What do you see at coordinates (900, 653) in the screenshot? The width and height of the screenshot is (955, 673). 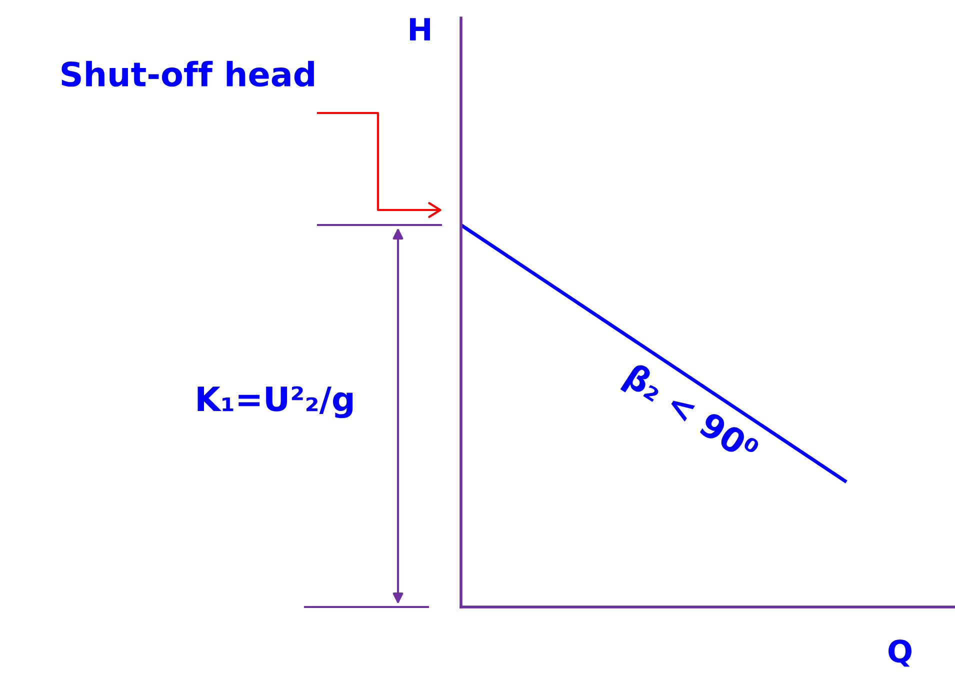 I see `x-axis-title: Q` at bounding box center [900, 653].